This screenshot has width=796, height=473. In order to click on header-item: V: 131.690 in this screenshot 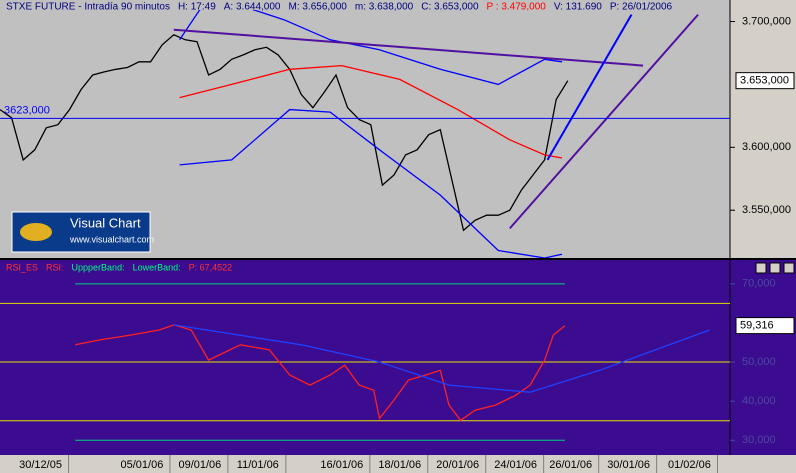, I will do `click(578, 7)`.